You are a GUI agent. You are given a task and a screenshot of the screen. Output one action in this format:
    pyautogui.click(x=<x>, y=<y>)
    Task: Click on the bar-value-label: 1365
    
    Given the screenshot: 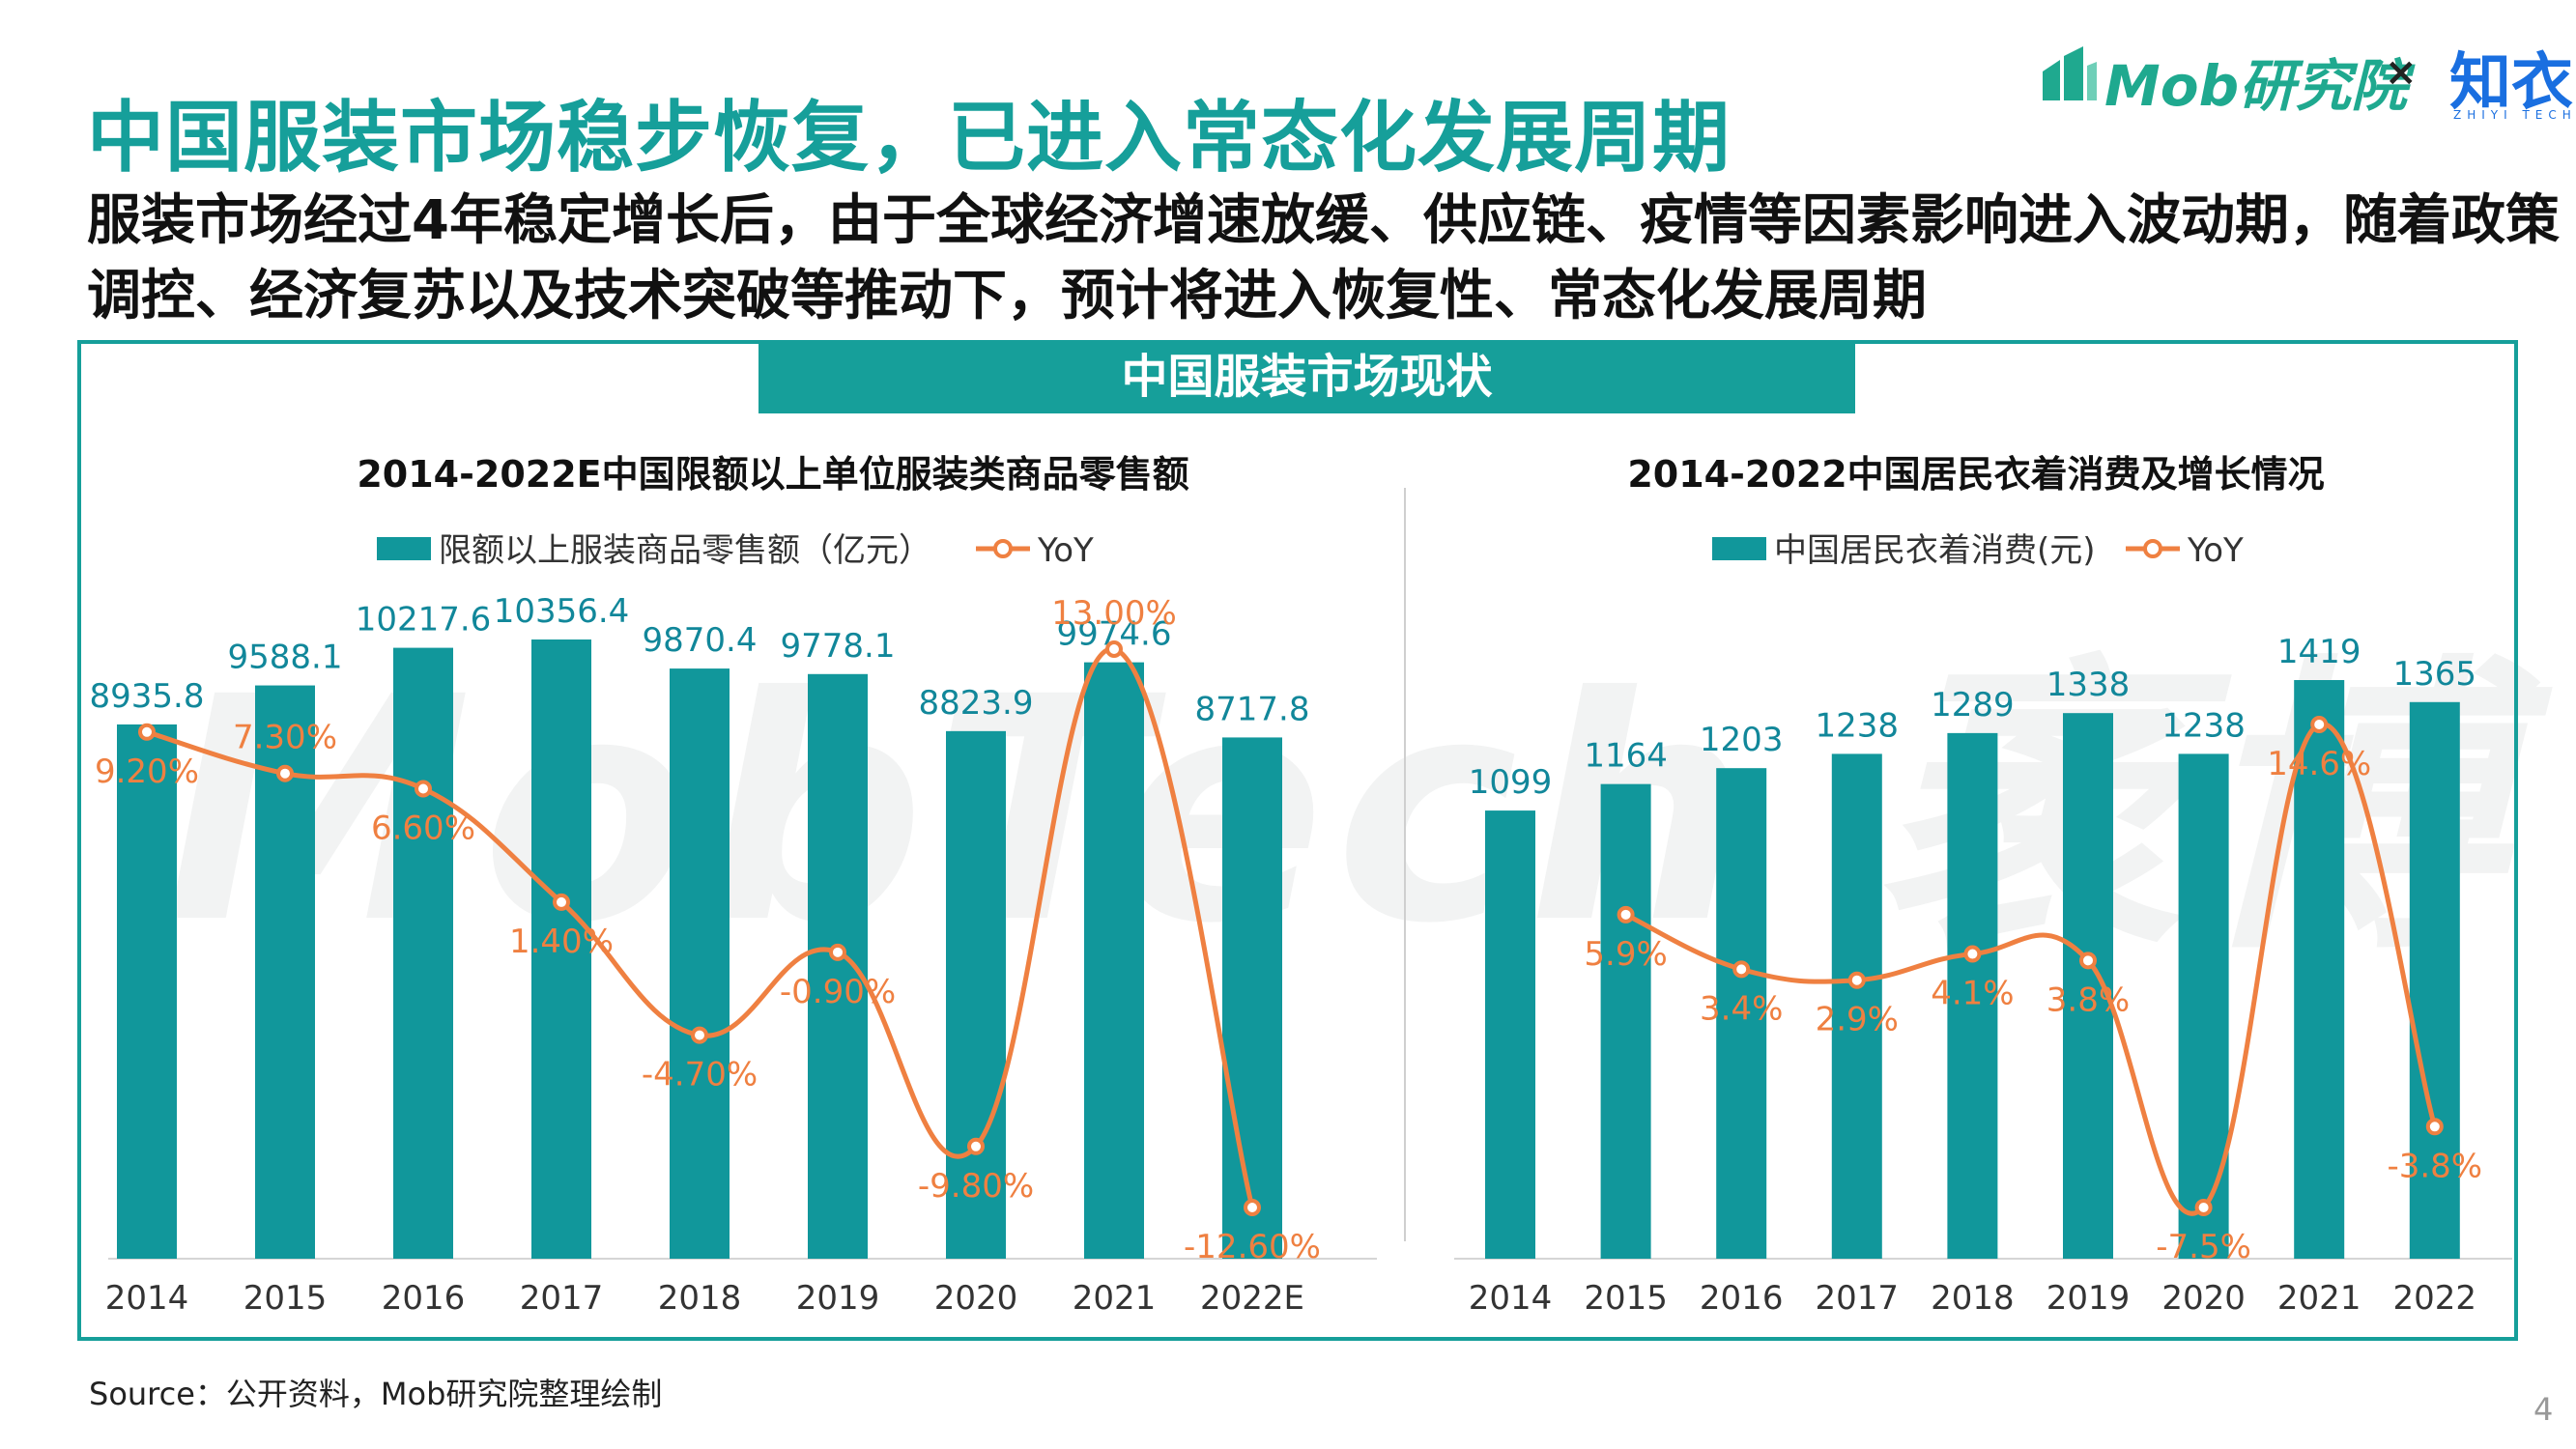 What is the action you would take?
    pyautogui.click(x=2435, y=674)
    